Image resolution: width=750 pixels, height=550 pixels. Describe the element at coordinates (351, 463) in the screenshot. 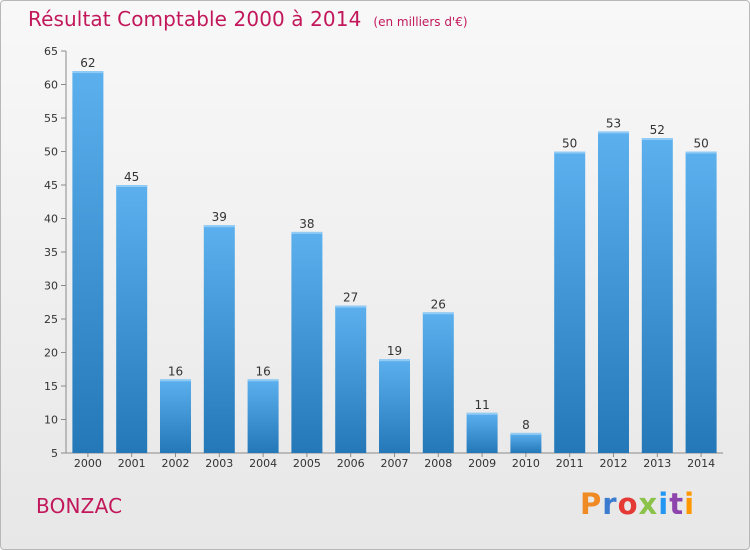

I see `x-tick-label-2006: 2006` at that location.